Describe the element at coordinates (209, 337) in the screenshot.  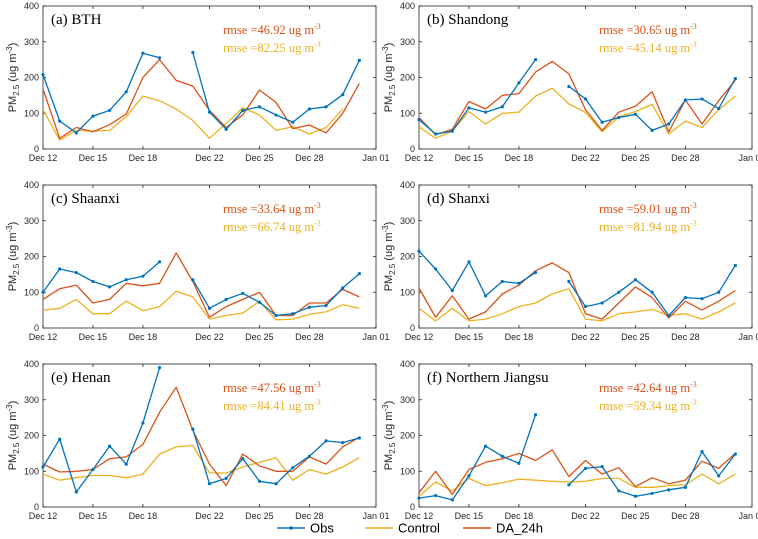
I see `x-tick-label: Dec 22` at that location.